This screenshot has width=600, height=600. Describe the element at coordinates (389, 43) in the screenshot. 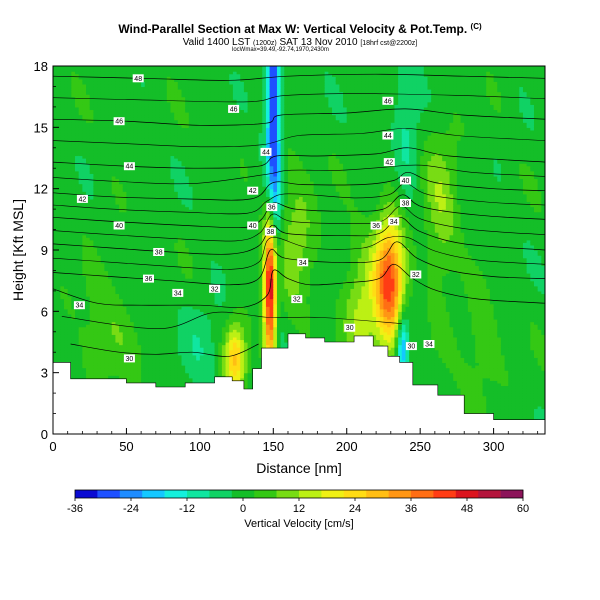

I see `subtitle-forecast: [18hrf cst@2200z]` at that location.